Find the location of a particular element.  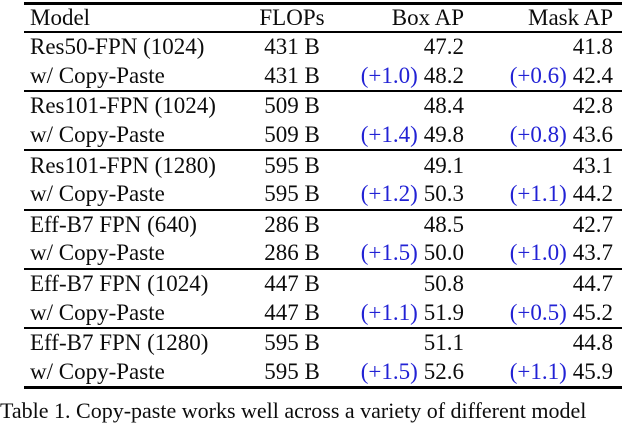

box-ap-cell: 48.4 is located at coordinates (412, 106).